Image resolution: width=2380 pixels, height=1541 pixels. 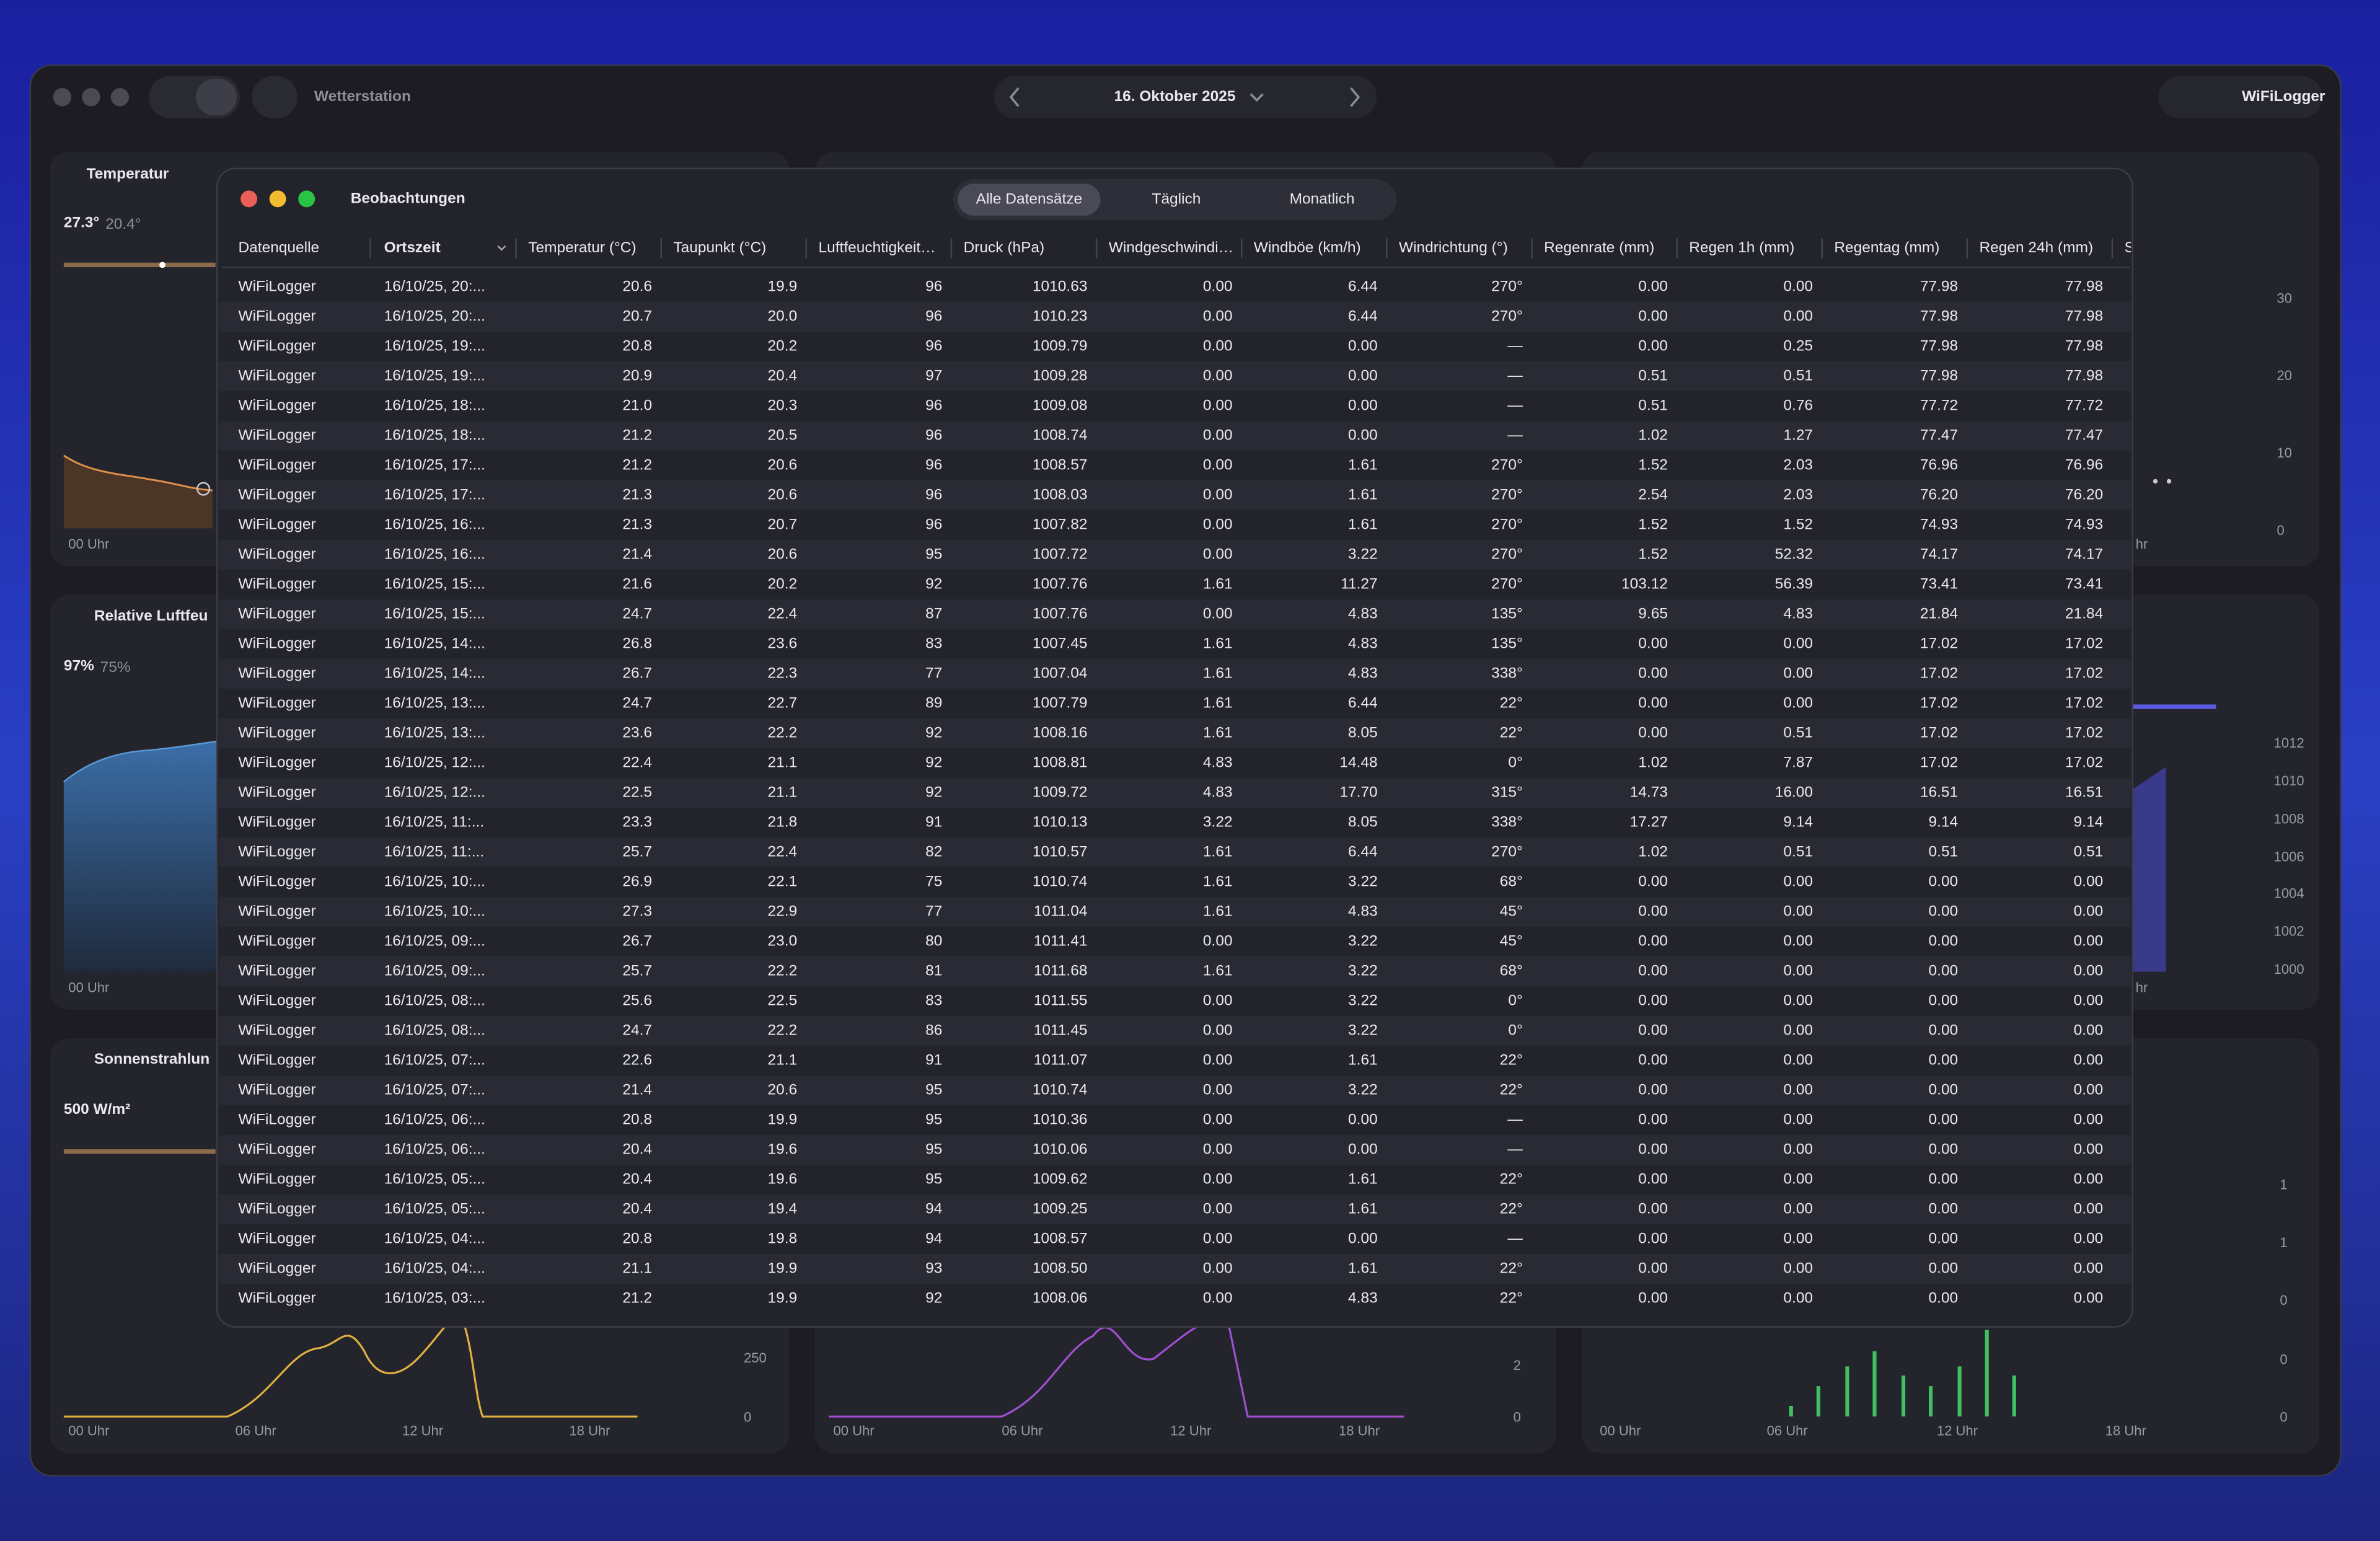 What do you see at coordinates (1798, 405) in the screenshot?
I see `cell: 0.76` at bounding box center [1798, 405].